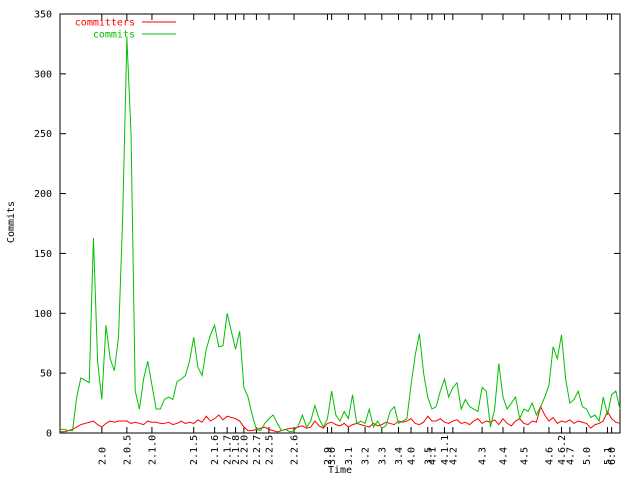  Describe the element at coordinates (570, 456) in the screenshot. I see `x-tick-label: 4.7` at that location.